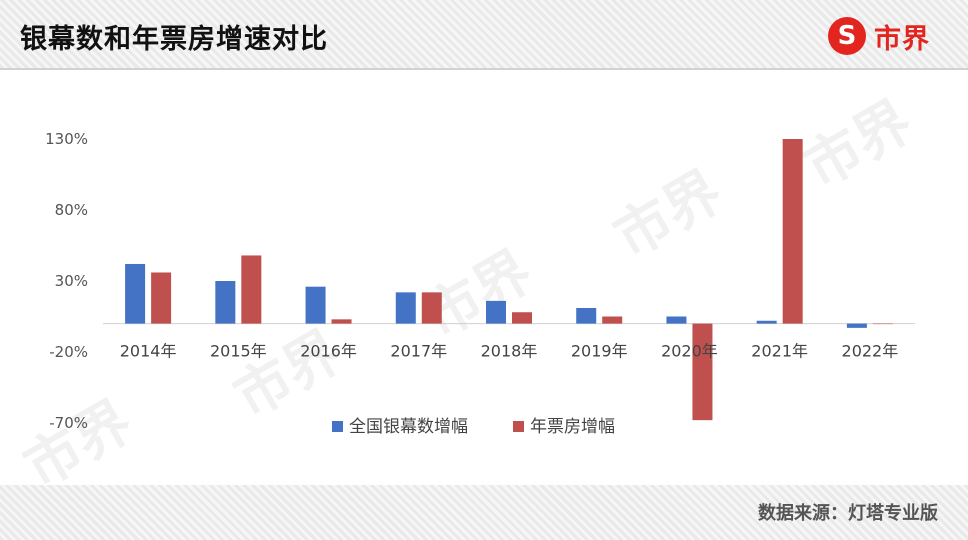 The width and height of the screenshot is (968, 540). I want to click on brand-logo: S 市界, so click(879, 36).